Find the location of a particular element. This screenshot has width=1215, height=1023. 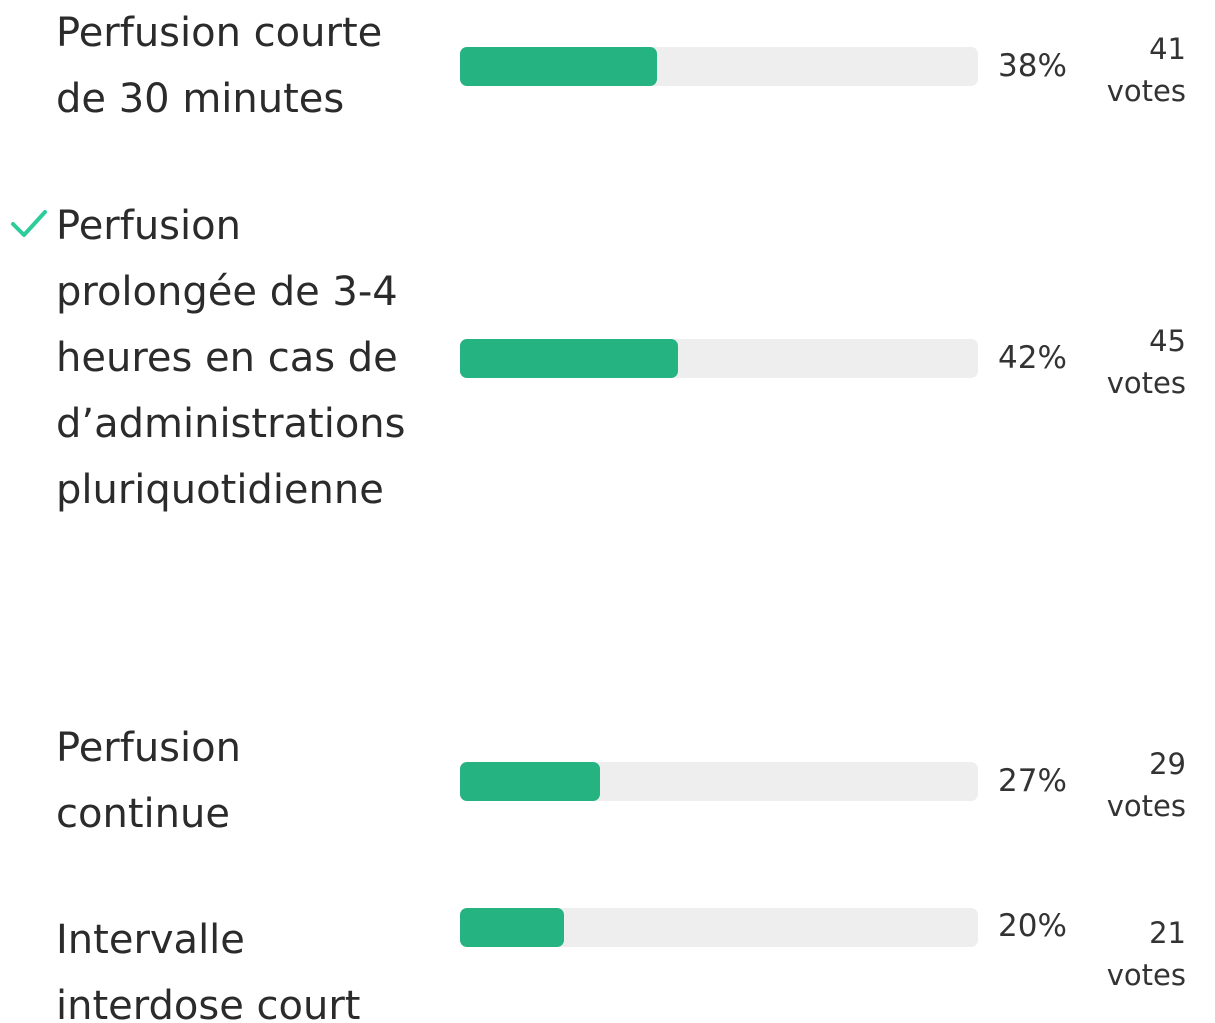

poll-option: Perfusion continue 27% 29 votes is located at coordinates (607, 781).